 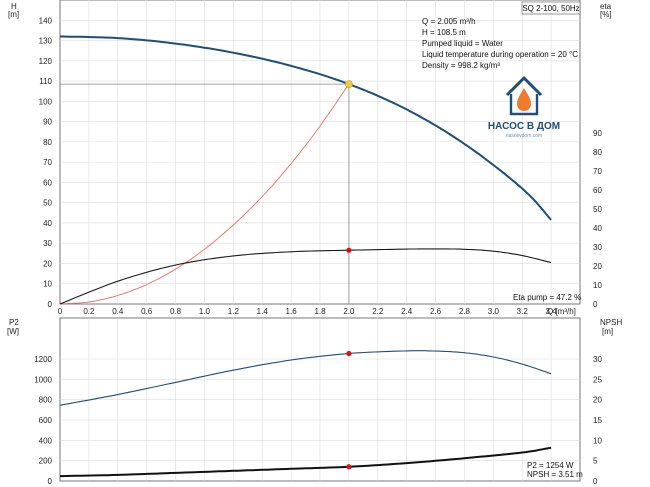 What do you see at coordinates (595, 481) in the screenshot?
I see `npsh-tick-label: 0` at bounding box center [595, 481].